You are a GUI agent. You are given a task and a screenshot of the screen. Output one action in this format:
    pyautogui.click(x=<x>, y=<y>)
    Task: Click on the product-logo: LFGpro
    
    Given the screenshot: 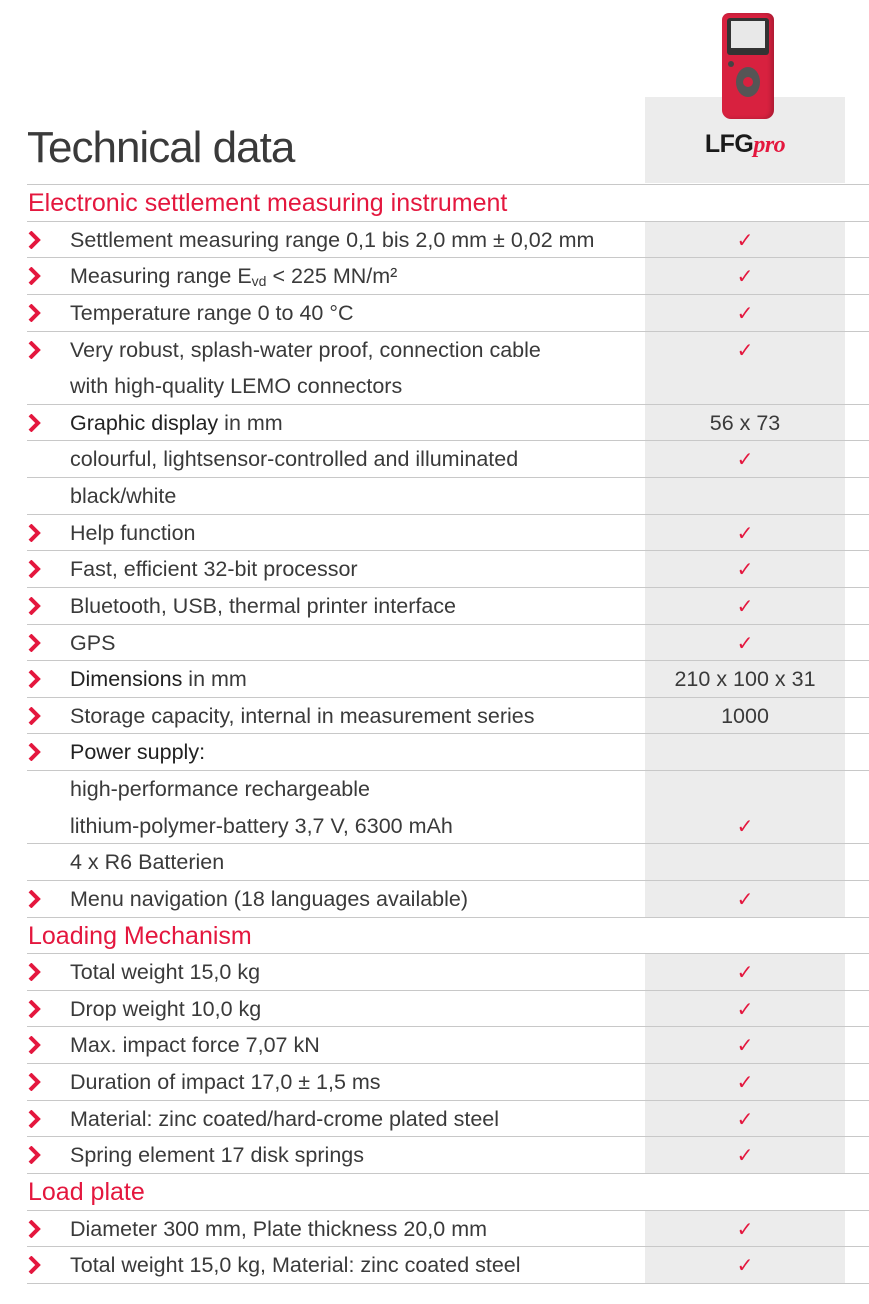 What is the action you would take?
    pyautogui.click(x=745, y=144)
    